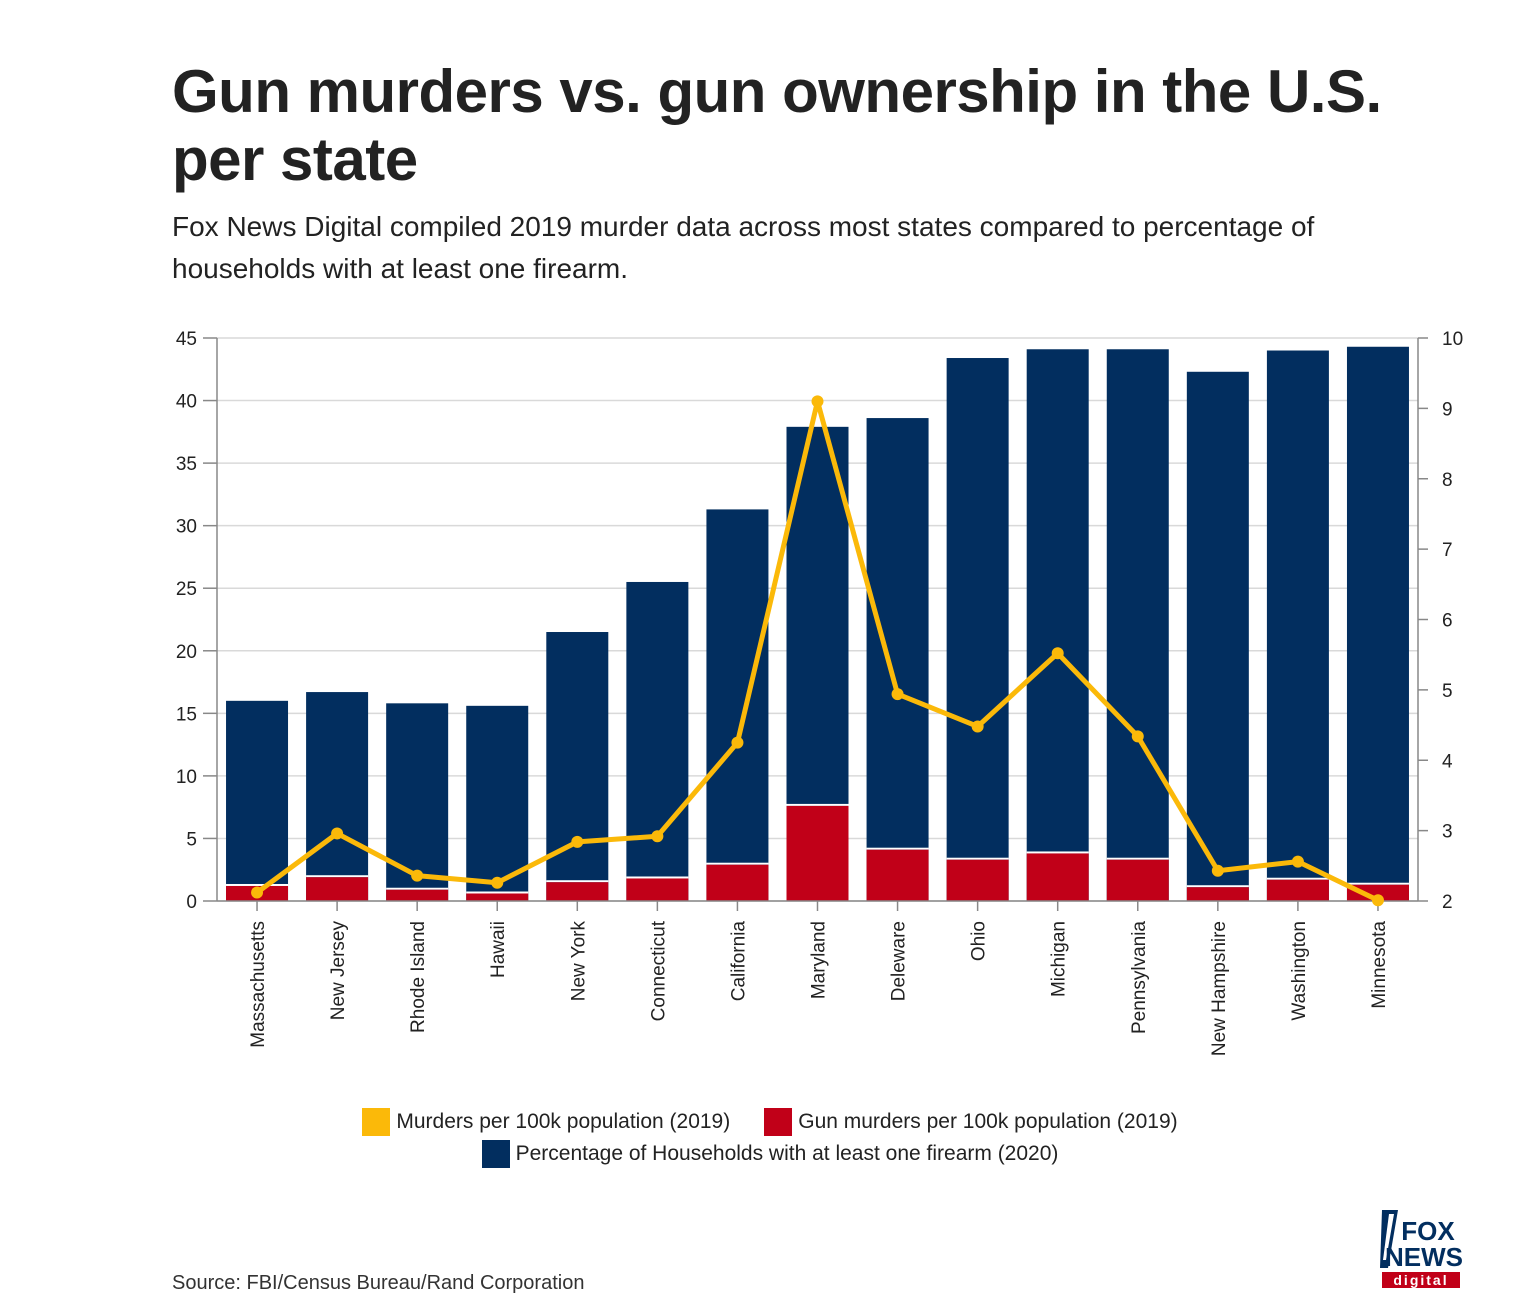  Describe the element at coordinates (1420, 1280) in the screenshot. I see `logo-text-line3: digital` at that location.